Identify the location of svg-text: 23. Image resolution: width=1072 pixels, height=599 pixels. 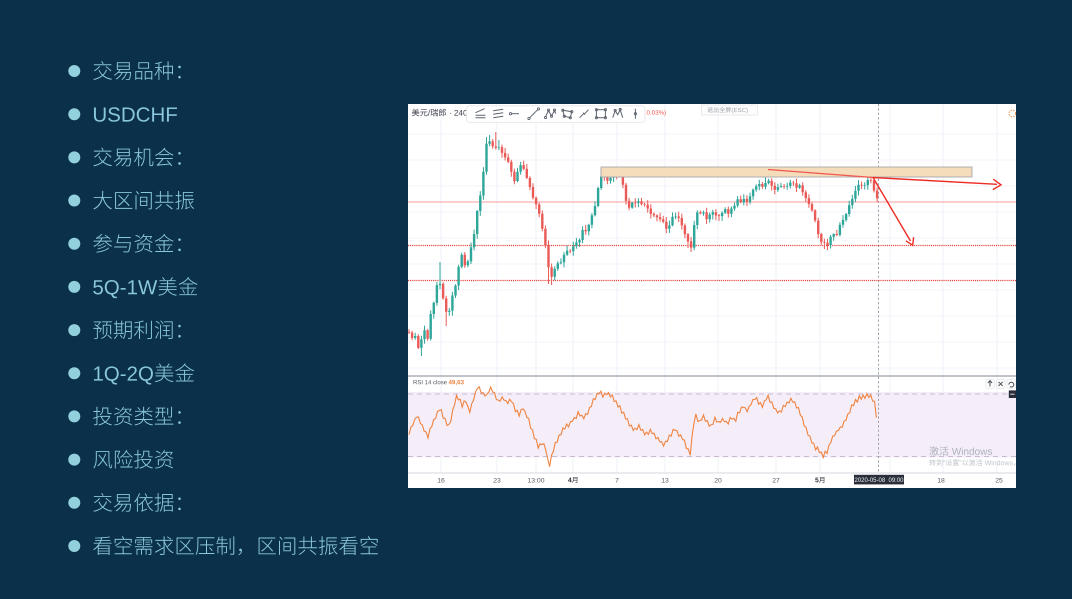
(497, 480).